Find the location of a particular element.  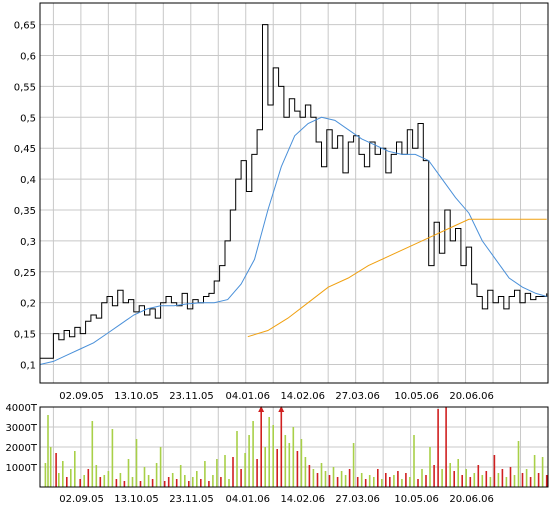

volume-x-tick-label: 23.11.05 is located at coordinates (191, 499).